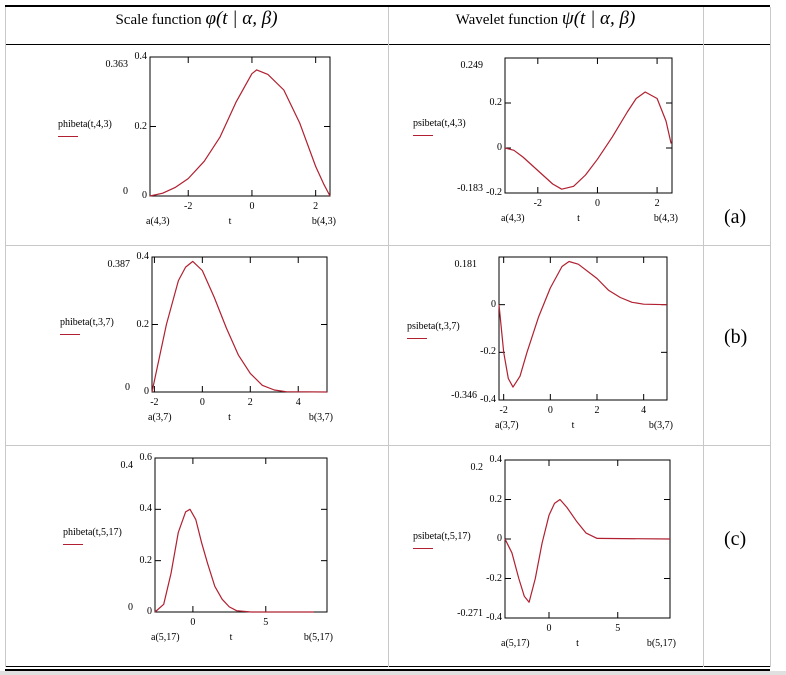 This screenshot has width=786, height=675. Describe the element at coordinates (466, 264) in the screenshot. I see `top-value-marker: 0.181` at that location.